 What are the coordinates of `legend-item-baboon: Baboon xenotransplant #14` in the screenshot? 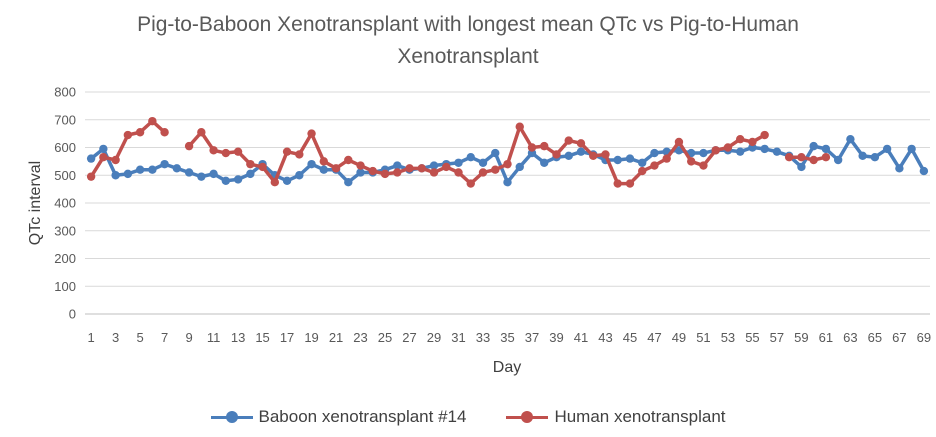 It's located at (338, 417).